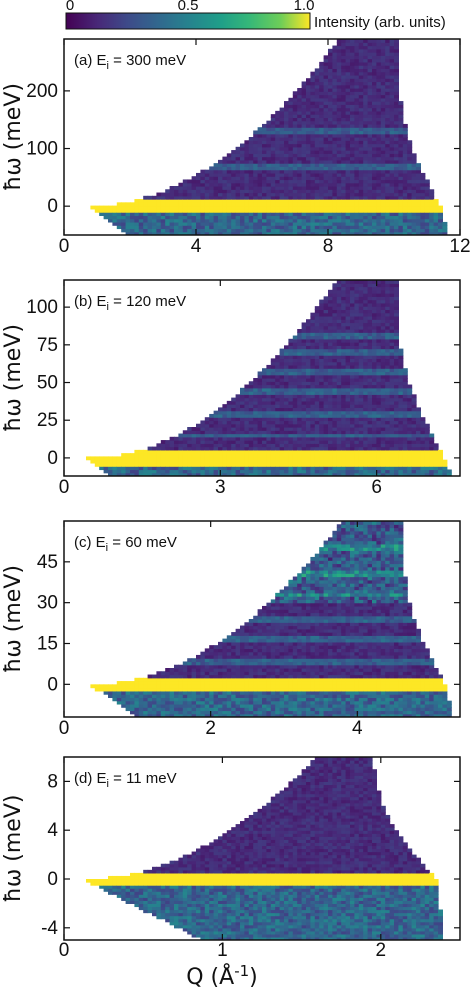 The image size is (474, 997). What do you see at coordinates (188, 21) in the screenshot?
I see `colorbar-gradient` at bounding box center [188, 21].